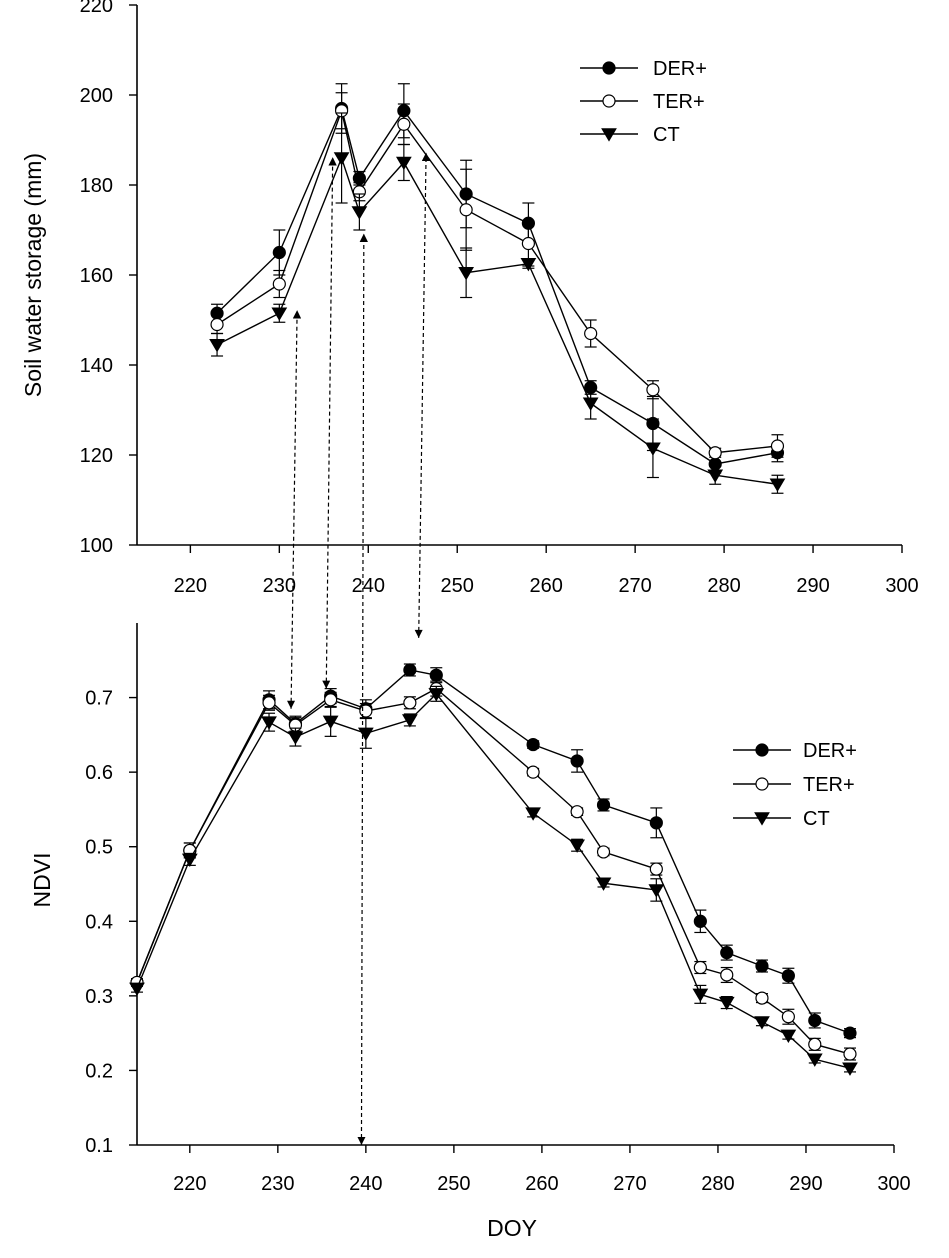 Image resolution: width=949 pixels, height=1258 pixels. Describe the element at coordinates (365, 1184) in the screenshot. I see `x-tick-label: 240` at that location.